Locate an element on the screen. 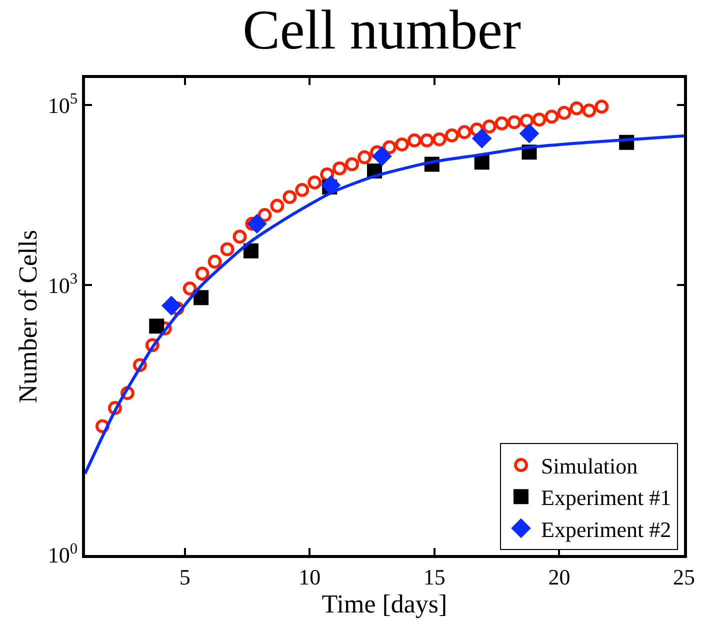  y-tick-label: 10$^{3}$ is located at coordinates (63, 284).